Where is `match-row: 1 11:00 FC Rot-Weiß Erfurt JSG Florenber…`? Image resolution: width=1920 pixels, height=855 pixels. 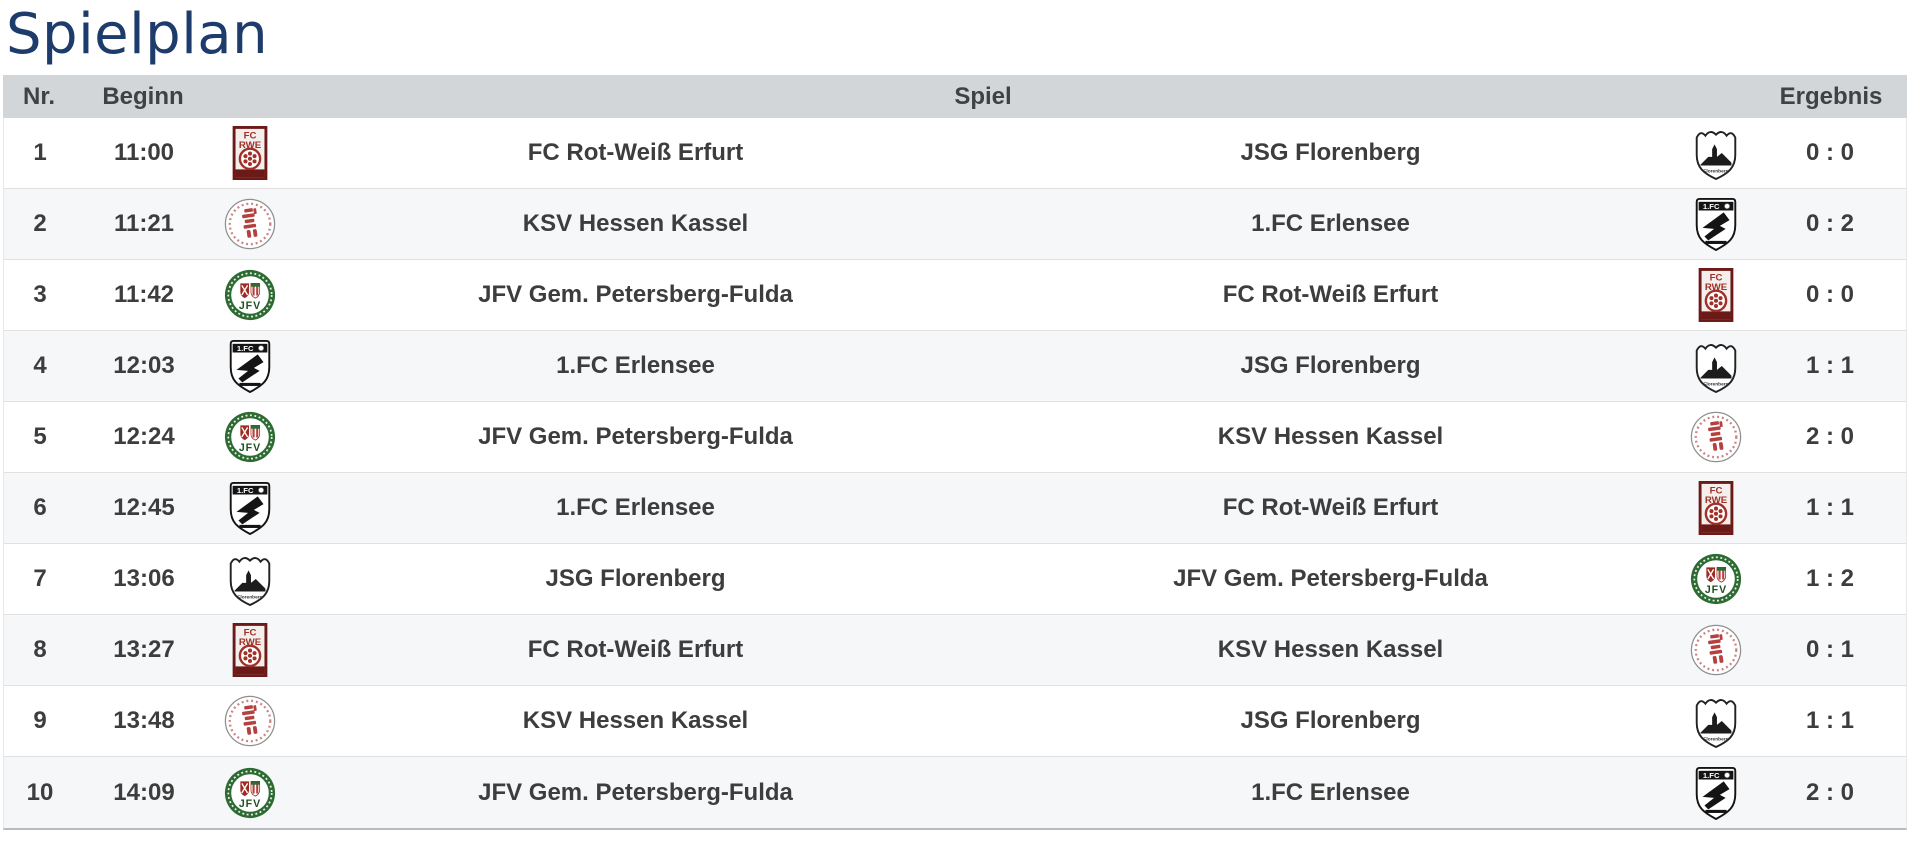
match-row: 1 11:00 FC Rot-Weiß Erfurt JSG Florenber… is located at coordinates (955, 153).